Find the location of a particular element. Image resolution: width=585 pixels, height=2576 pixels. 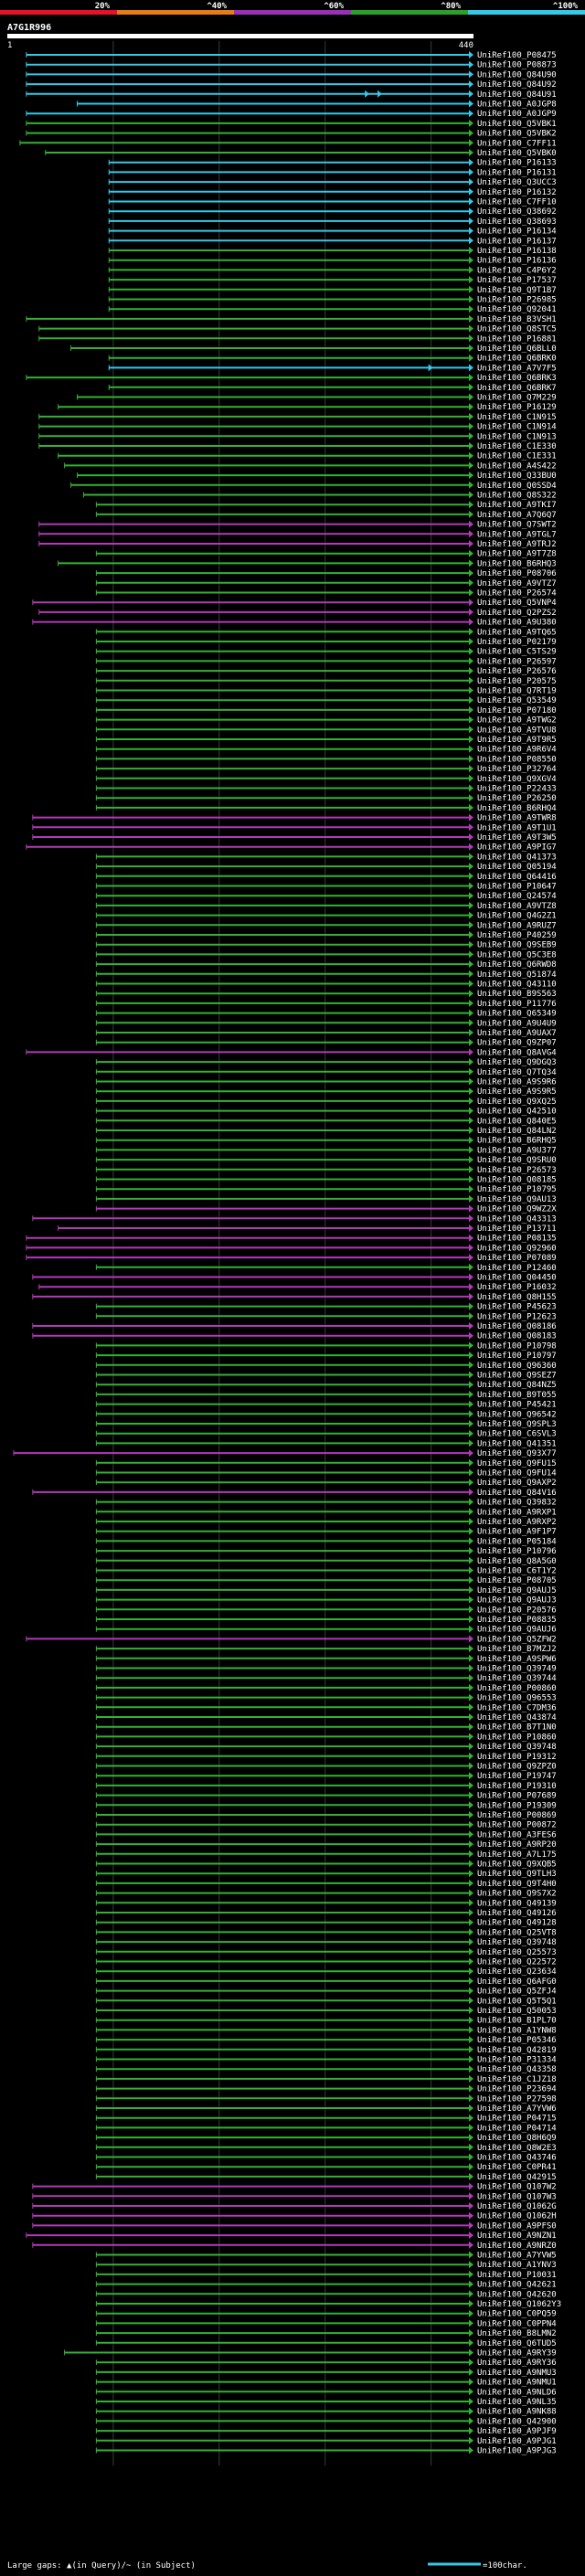

hit-label: UniRef100_A1YNV3 is located at coordinates (517, 2265).